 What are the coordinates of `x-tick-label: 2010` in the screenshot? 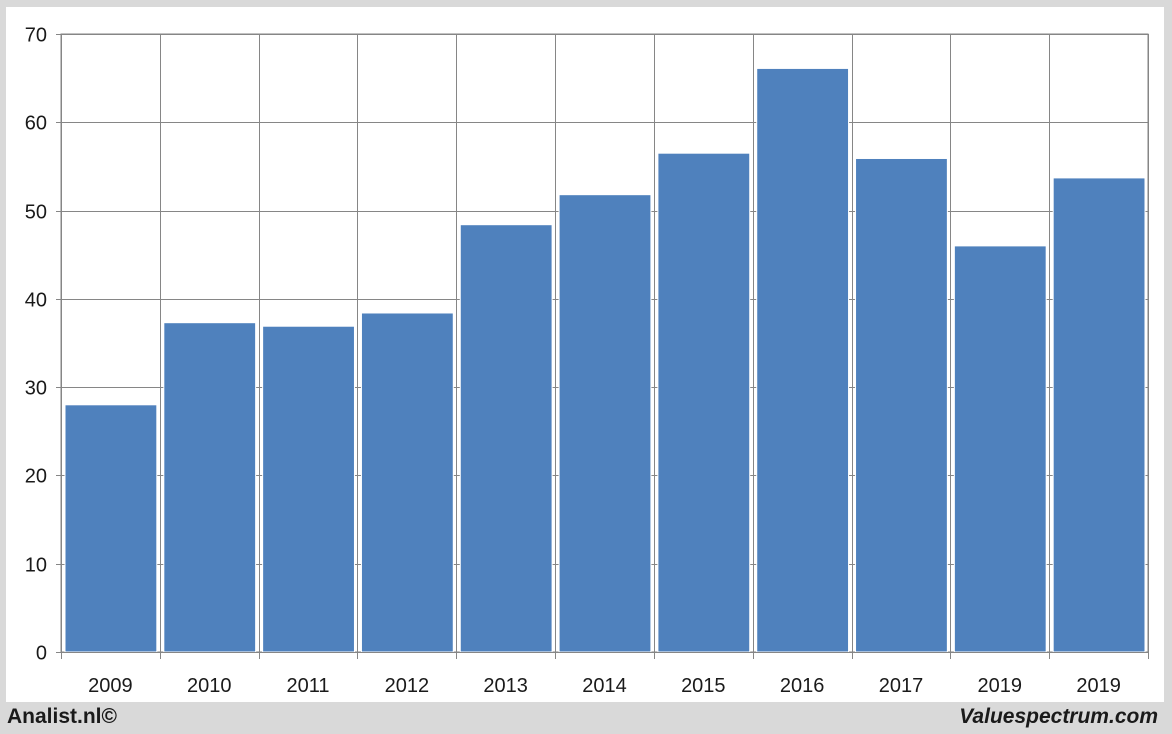 It's located at (209, 686).